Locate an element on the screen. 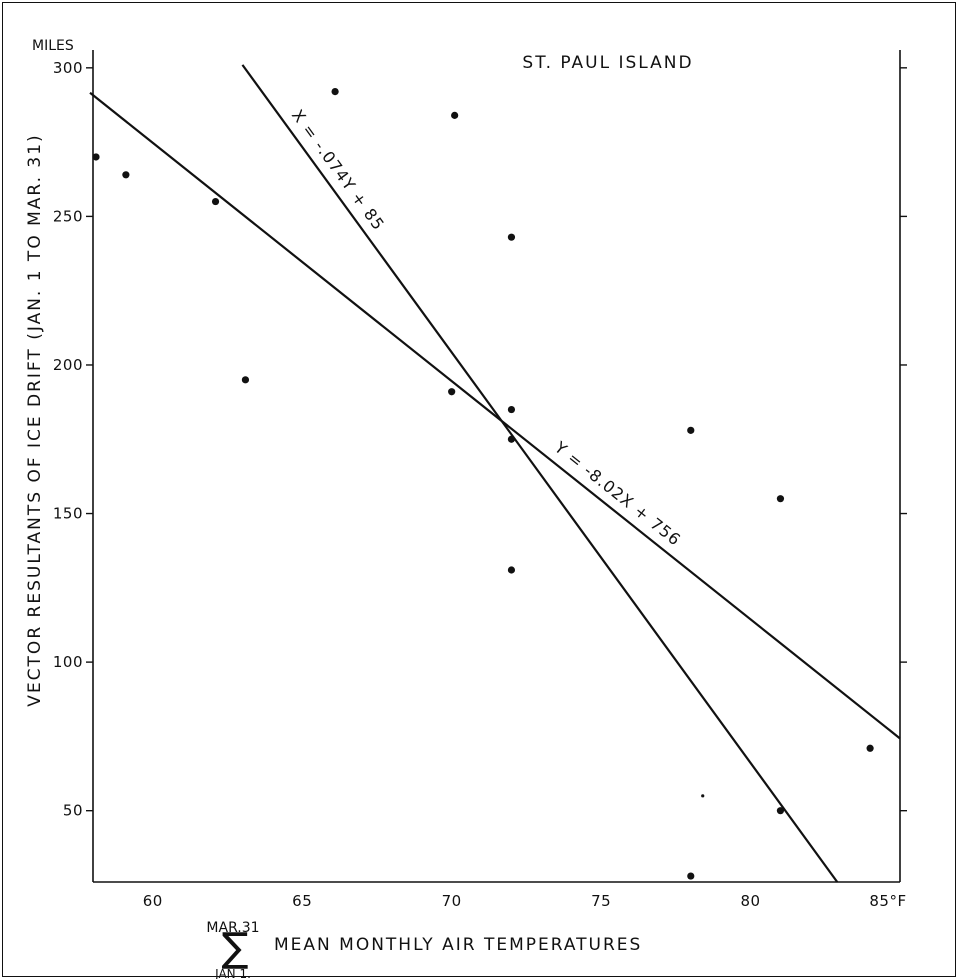  x-tick-label: 85°F is located at coordinates (887, 901).